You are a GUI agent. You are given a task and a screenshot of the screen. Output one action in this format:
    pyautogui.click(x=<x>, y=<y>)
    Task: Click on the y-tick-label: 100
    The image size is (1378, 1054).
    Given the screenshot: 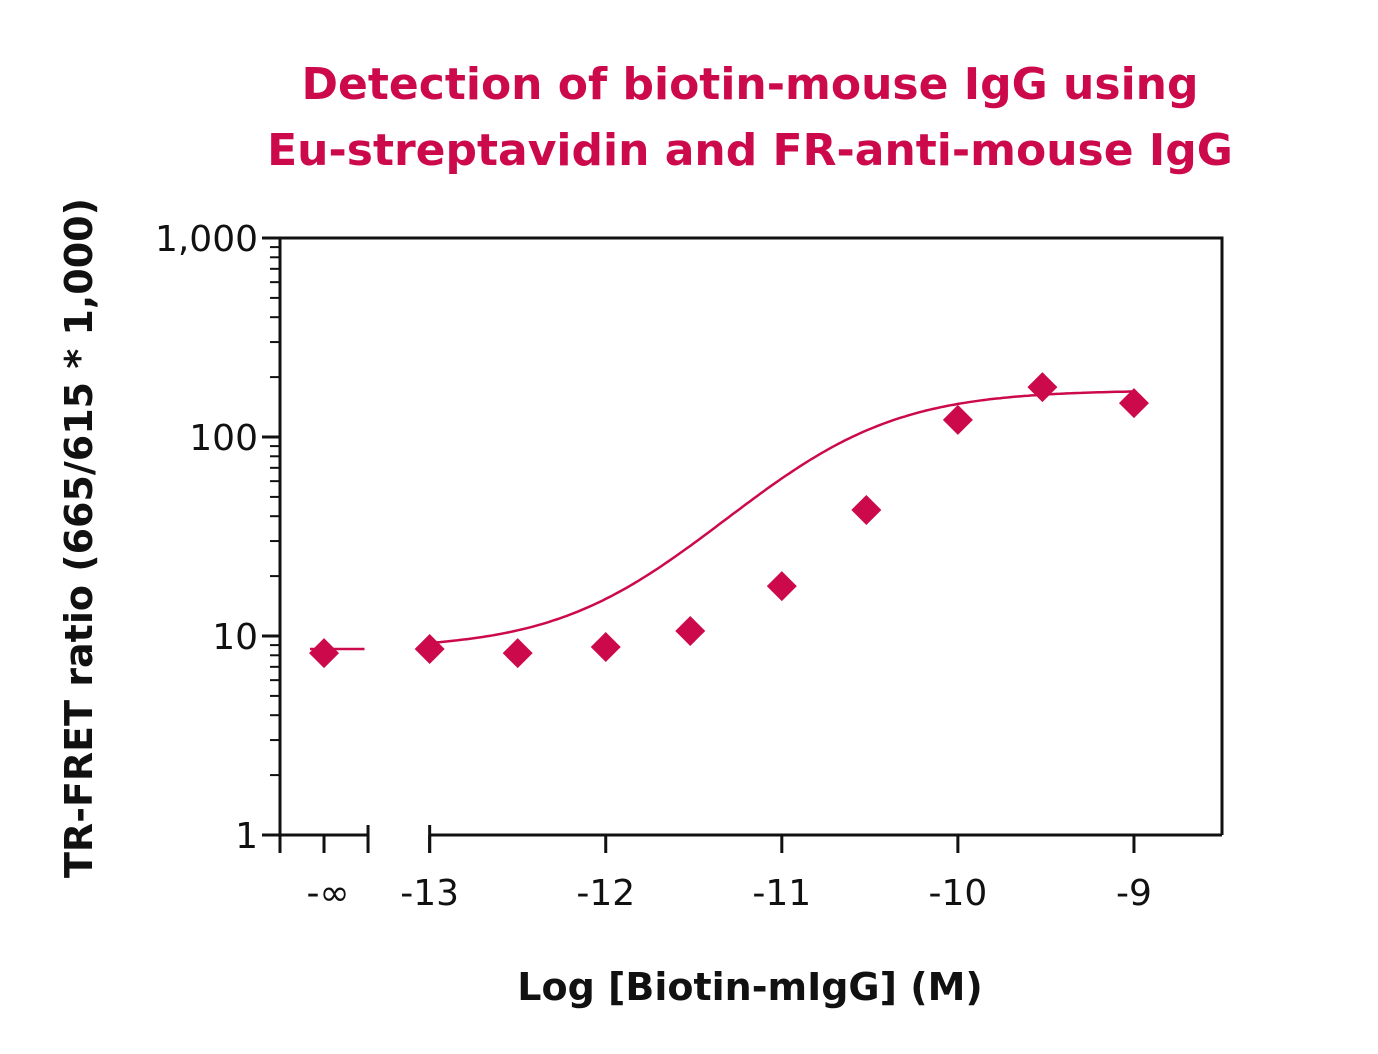 What is the action you would take?
    pyautogui.click(x=223, y=438)
    